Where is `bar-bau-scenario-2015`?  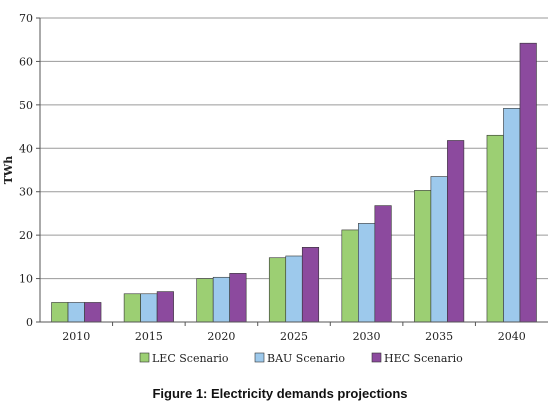
bar-bau-scenario-2015 is located at coordinates (149, 308).